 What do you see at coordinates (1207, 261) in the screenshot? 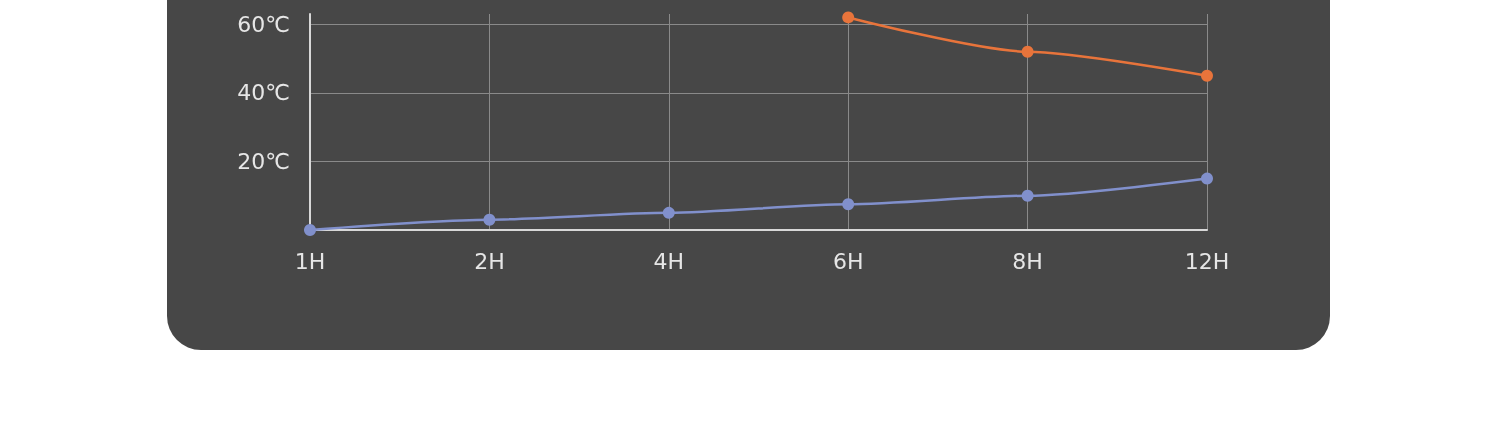
I see `x-tick-label: 12H` at bounding box center [1207, 261].